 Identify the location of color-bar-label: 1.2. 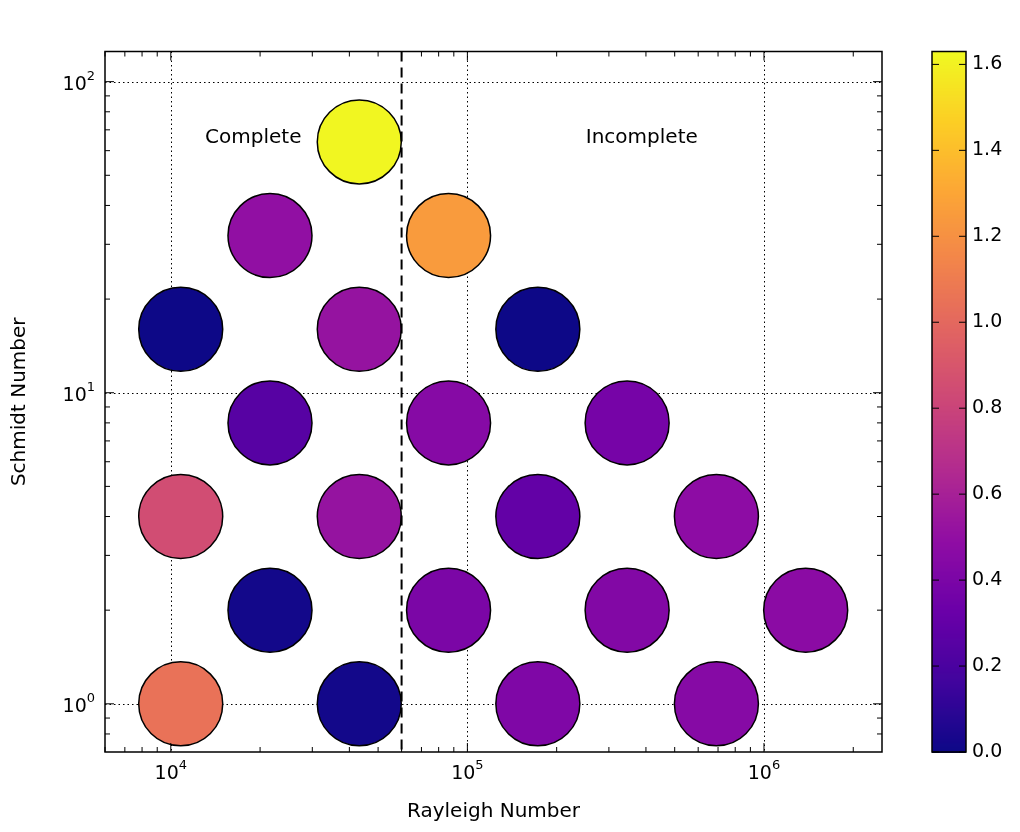
(987, 234).